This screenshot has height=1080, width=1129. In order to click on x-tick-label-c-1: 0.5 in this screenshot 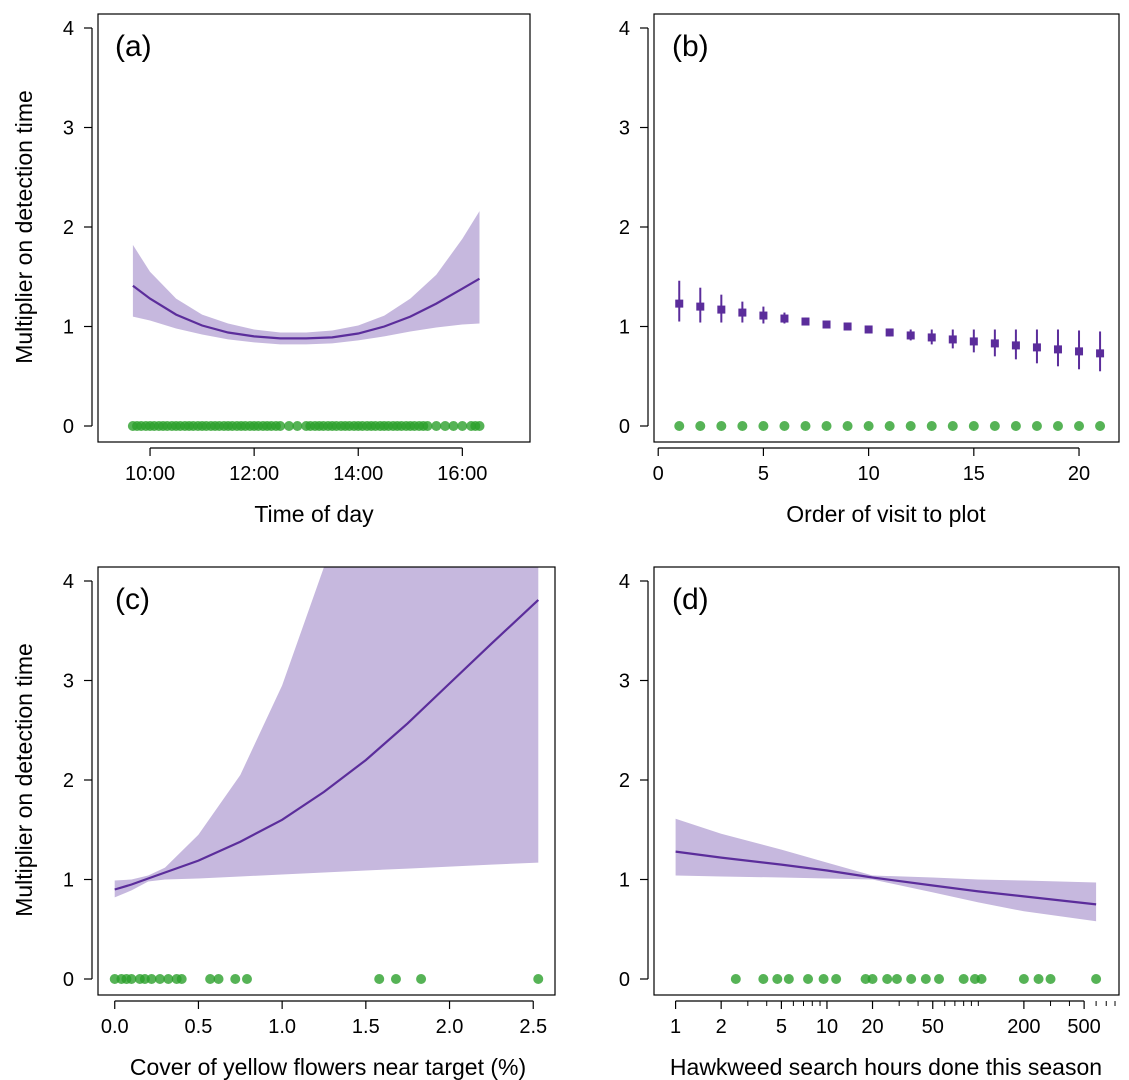, I will do `click(199, 1027)`.